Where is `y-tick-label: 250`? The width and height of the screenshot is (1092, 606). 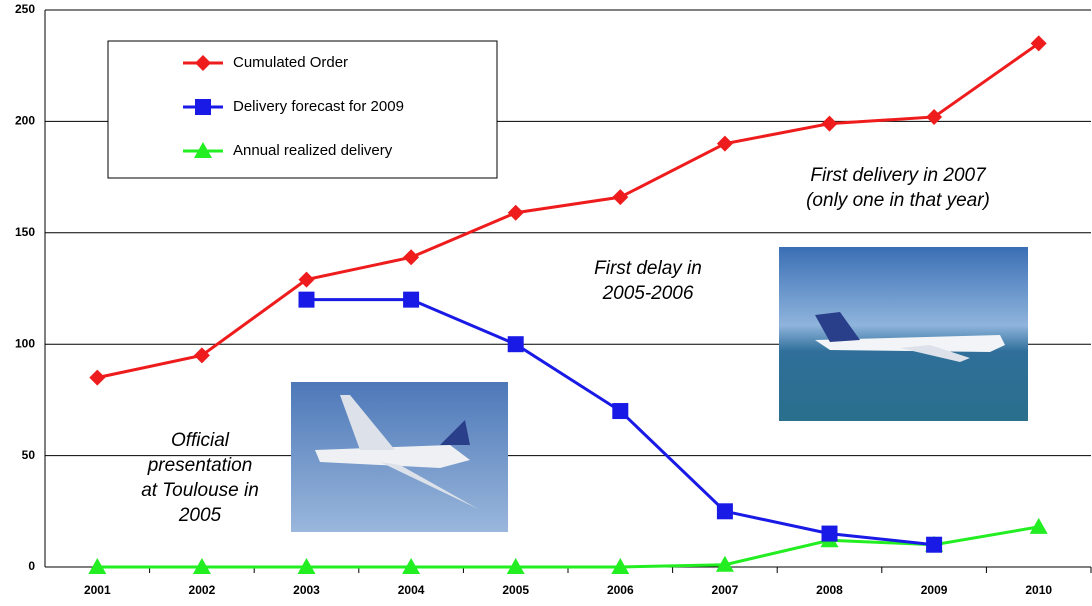
y-tick-label: 250 is located at coordinates (25, 9).